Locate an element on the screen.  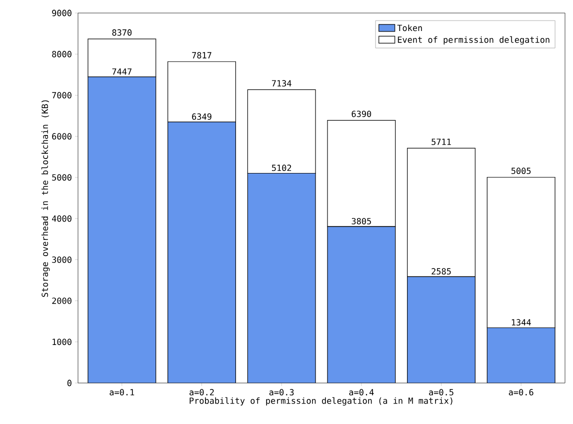
y-tick-label: 5000 is located at coordinates (62, 177).